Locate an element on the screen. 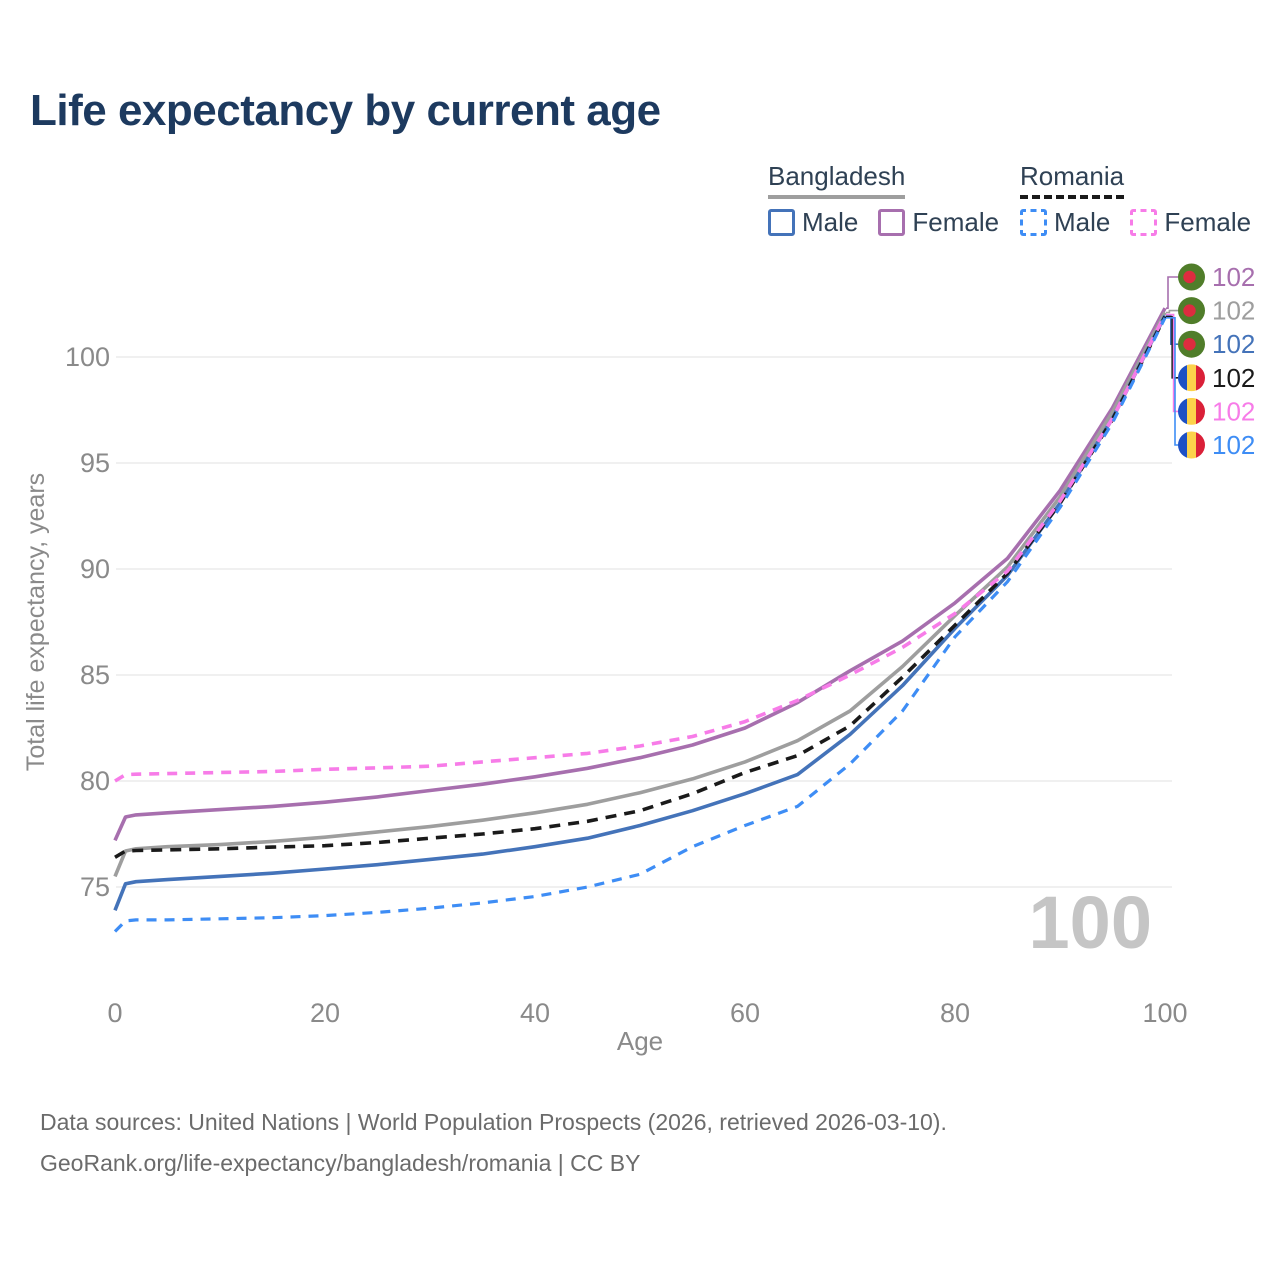 The image size is (1280, 1280). x-tick-label: 40 is located at coordinates (535, 1013).